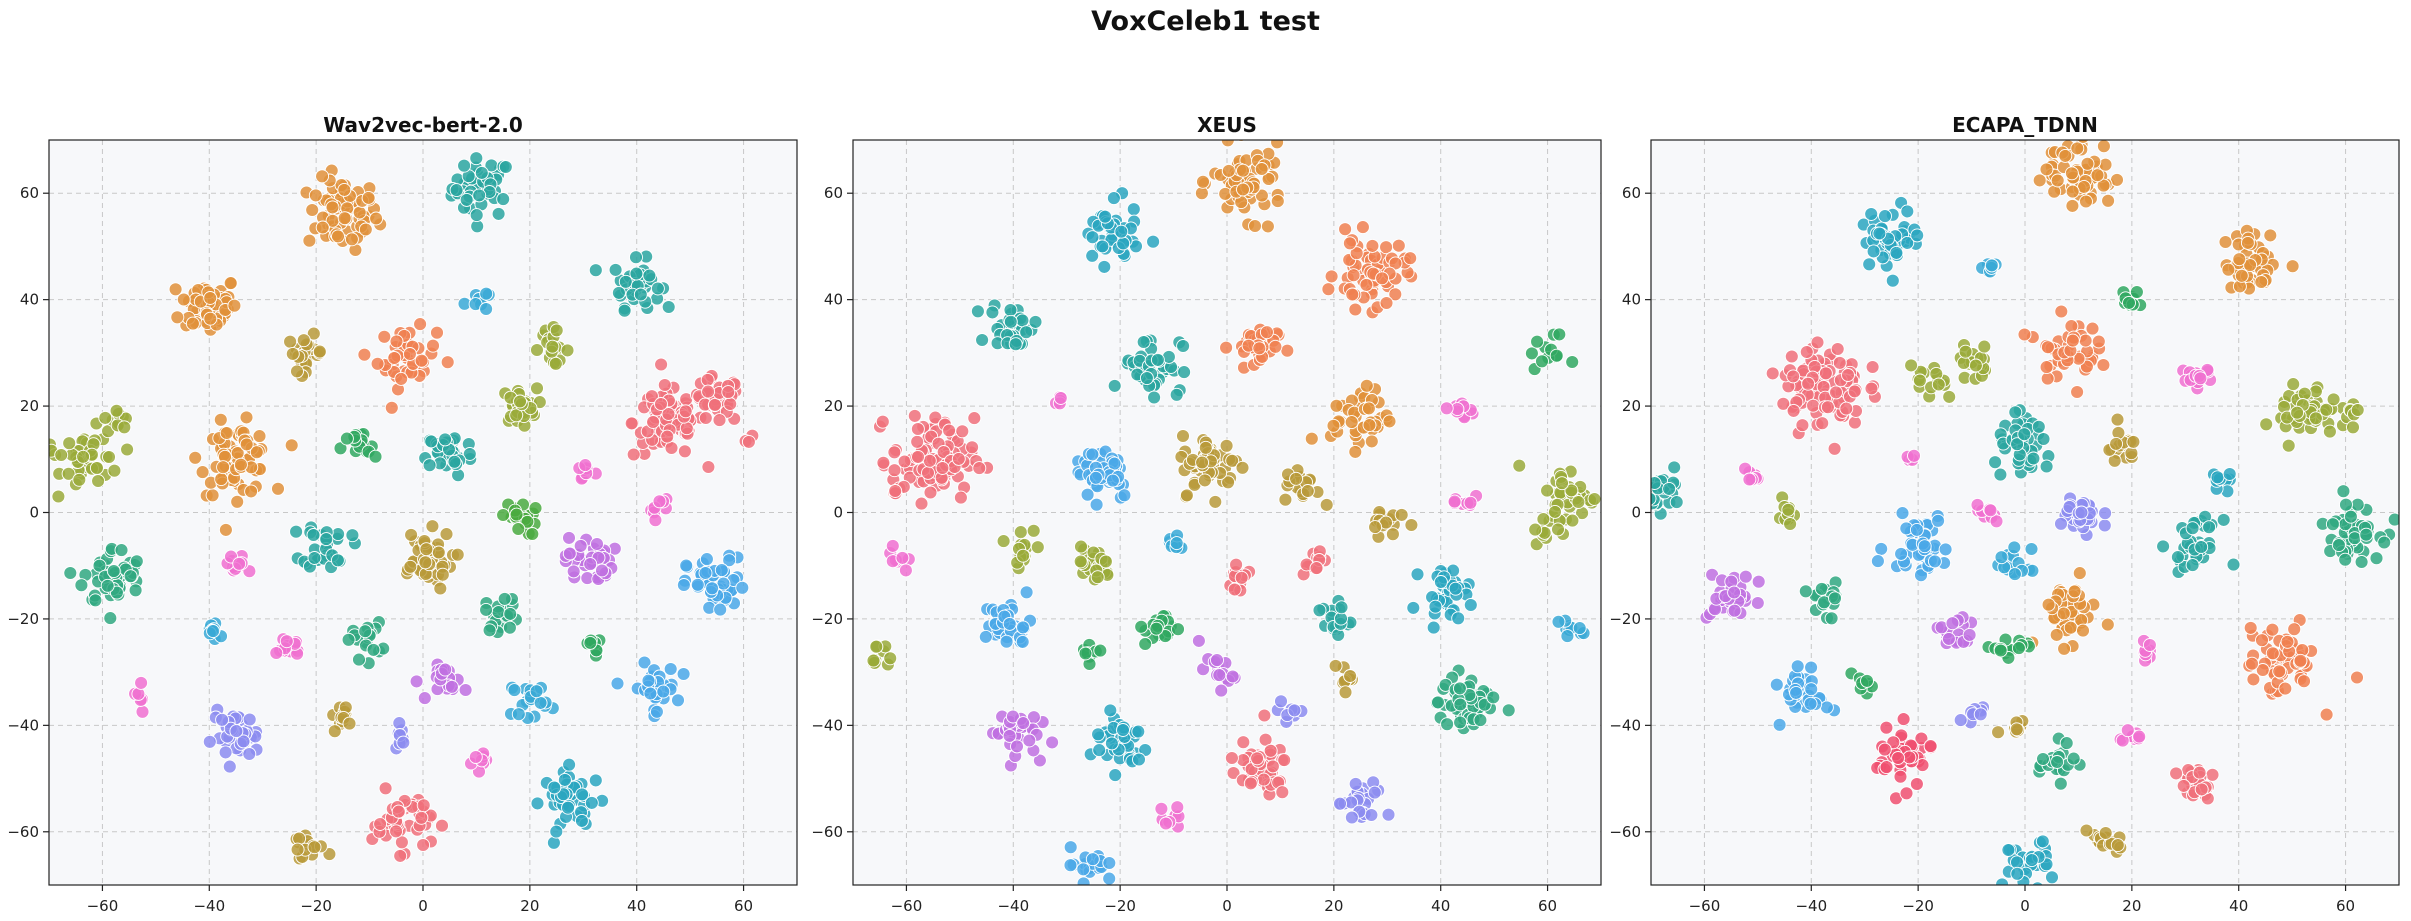 The image size is (2411, 921). I want to click on y-tick-label: 60, so click(29, 193).